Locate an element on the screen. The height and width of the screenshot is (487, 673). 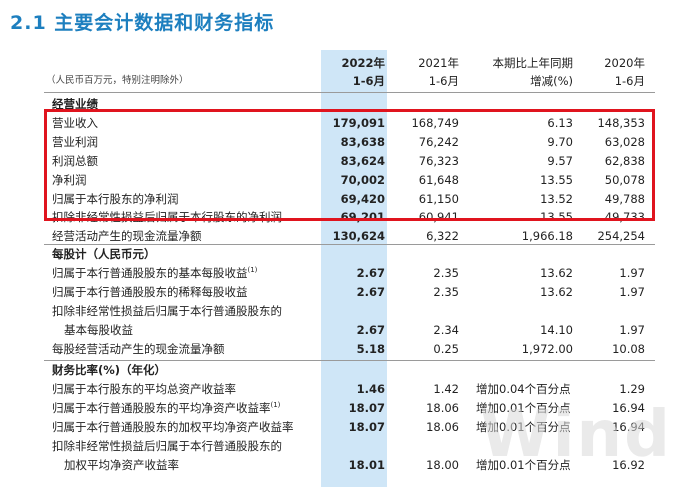
value-change: 1,972.00 is located at coordinates (547, 348).